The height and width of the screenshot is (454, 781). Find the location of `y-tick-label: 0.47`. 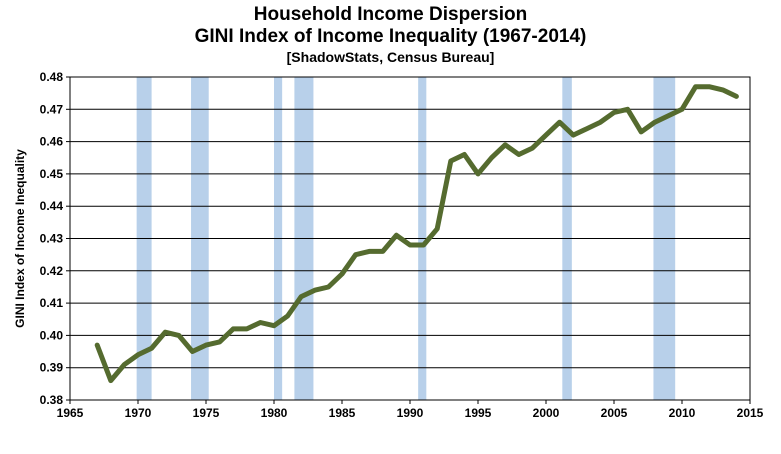

y-tick-label: 0.47 is located at coordinates (52, 109).